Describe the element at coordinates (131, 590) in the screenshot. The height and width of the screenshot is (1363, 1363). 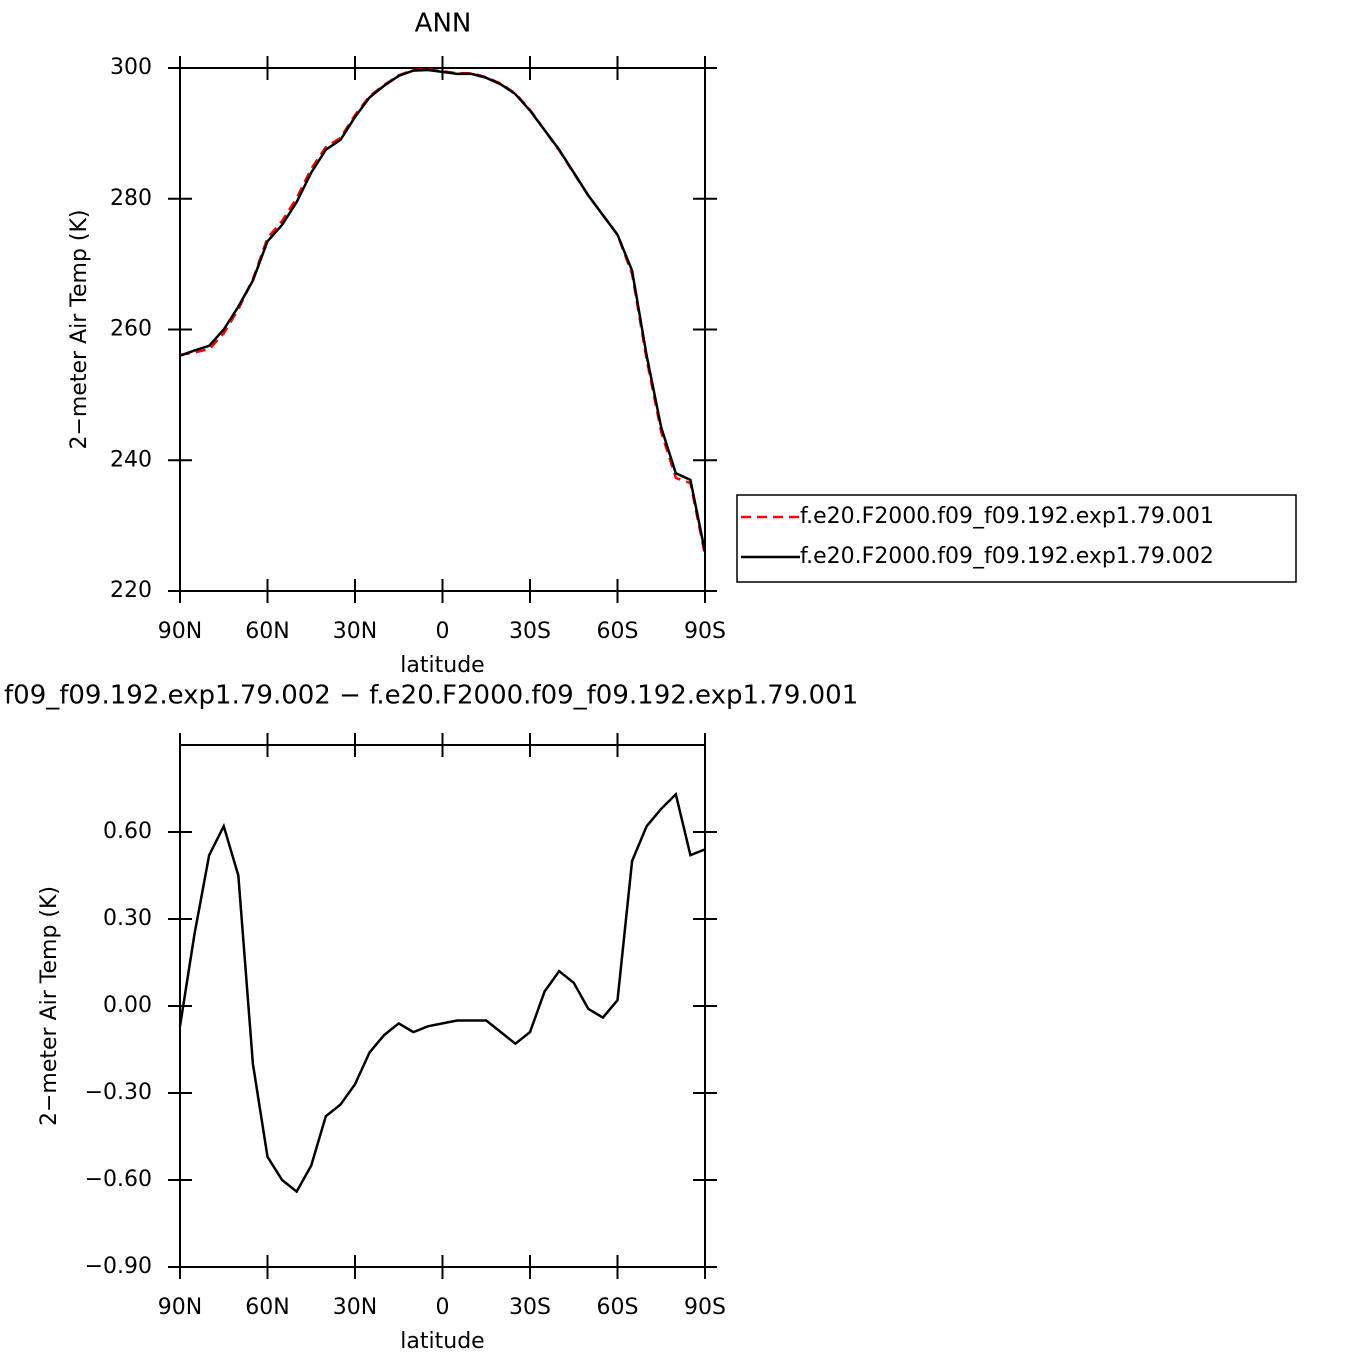
I see `y-tick-label: 220` at that location.